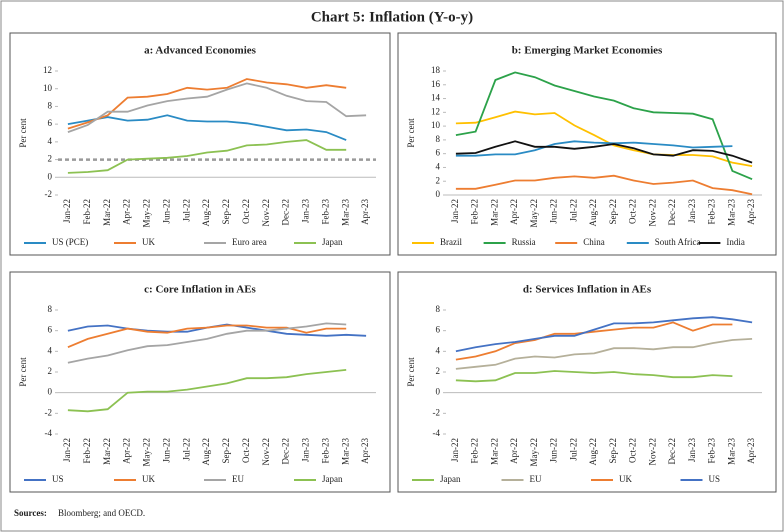  I want to click on legend-label: India, so click(735, 242).